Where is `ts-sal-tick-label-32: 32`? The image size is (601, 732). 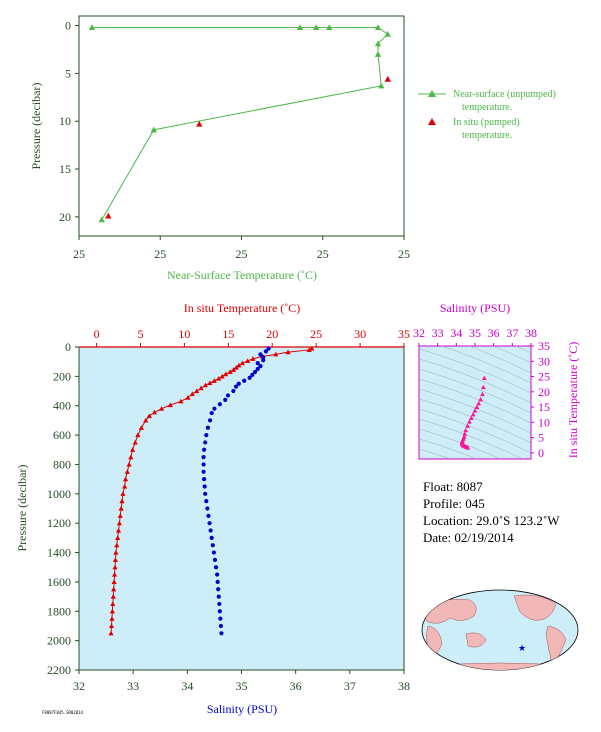
ts-sal-tick-label-32: 32 is located at coordinates (419, 333).